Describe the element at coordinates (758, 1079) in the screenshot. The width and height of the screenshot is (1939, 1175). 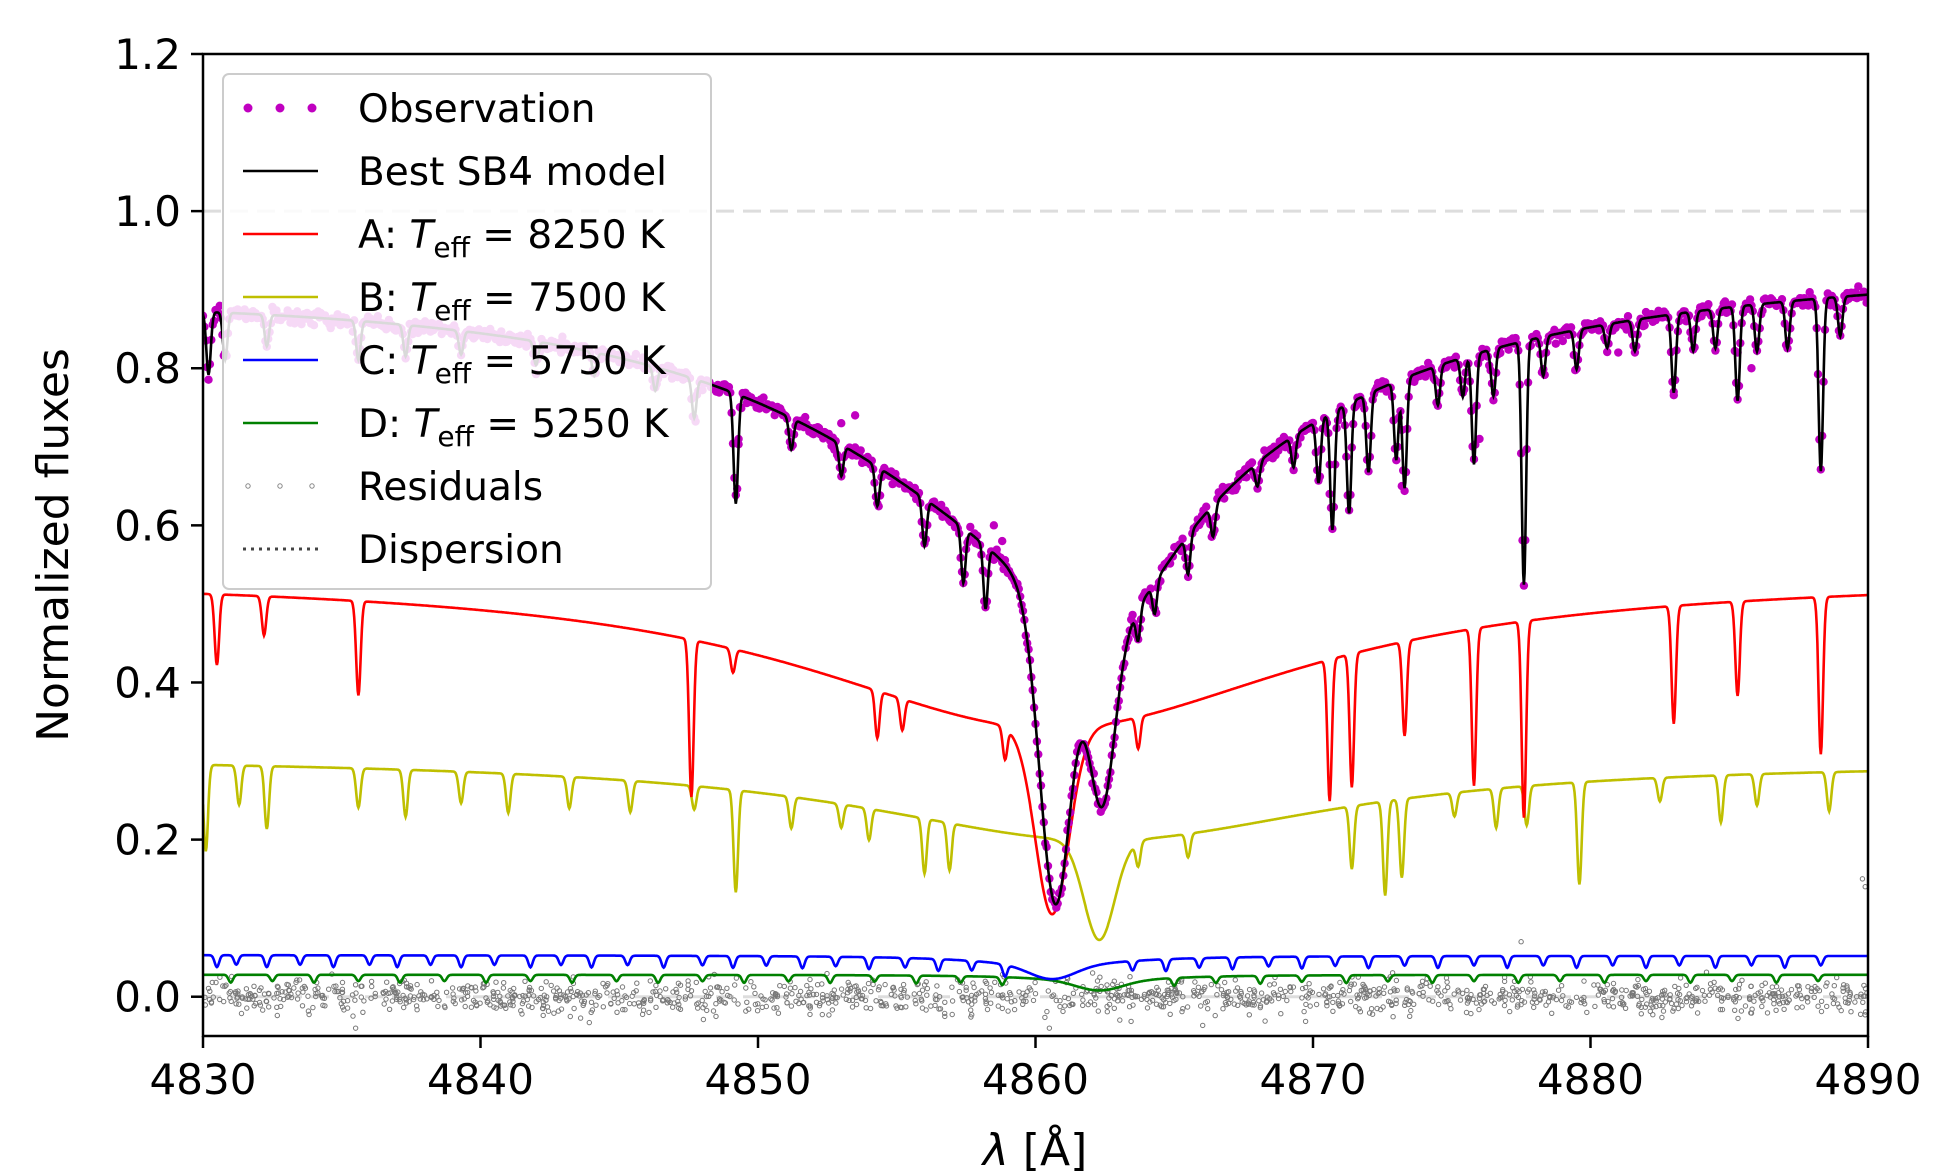
I see `x-tick-label: 4850` at that location.